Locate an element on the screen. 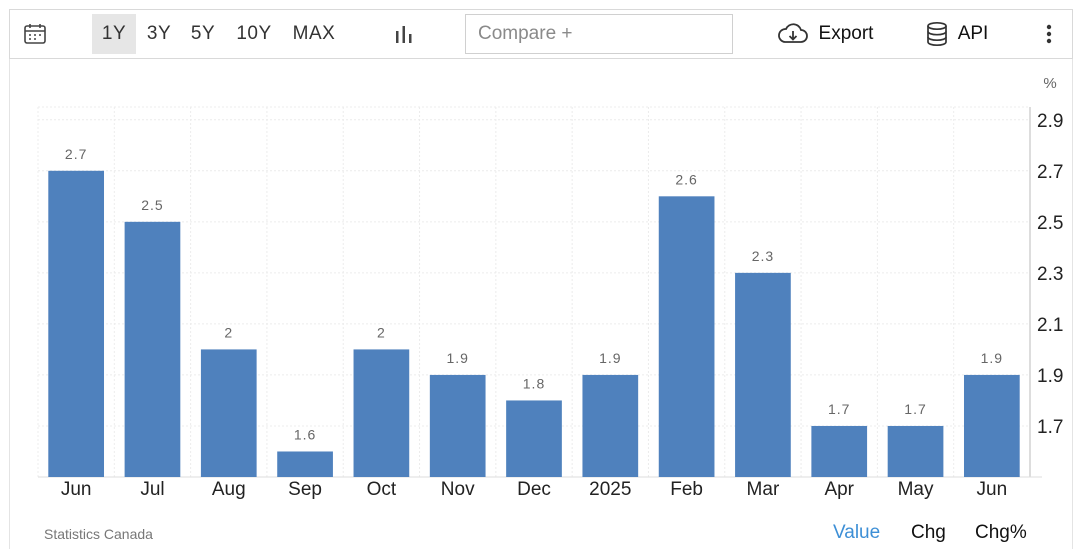 Image resolution: width=1091 pixels, height=549 pixels. y-tick-label: 2.3 is located at coordinates (1050, 274).